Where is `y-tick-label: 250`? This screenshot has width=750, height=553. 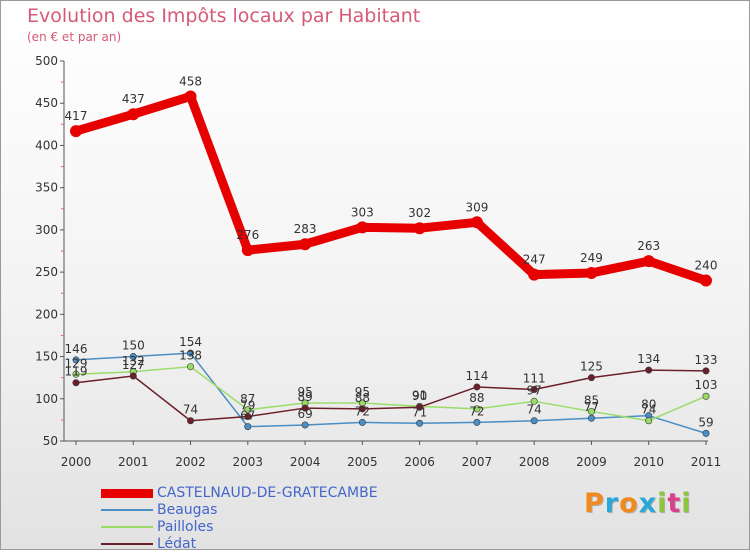
y-tick-label: 250 is located at coordinates (46, 272).